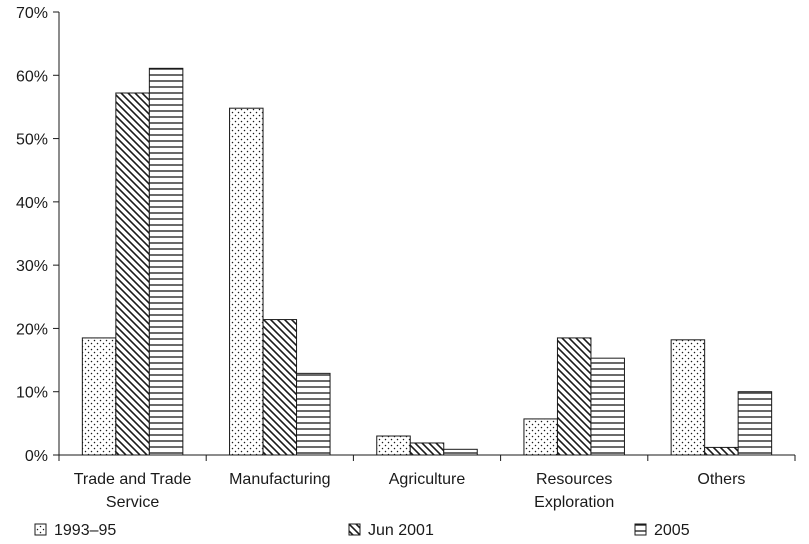 This screenshot has height=544, width=809. I want to click on y-tick-label: 70%, so click(32, 13).